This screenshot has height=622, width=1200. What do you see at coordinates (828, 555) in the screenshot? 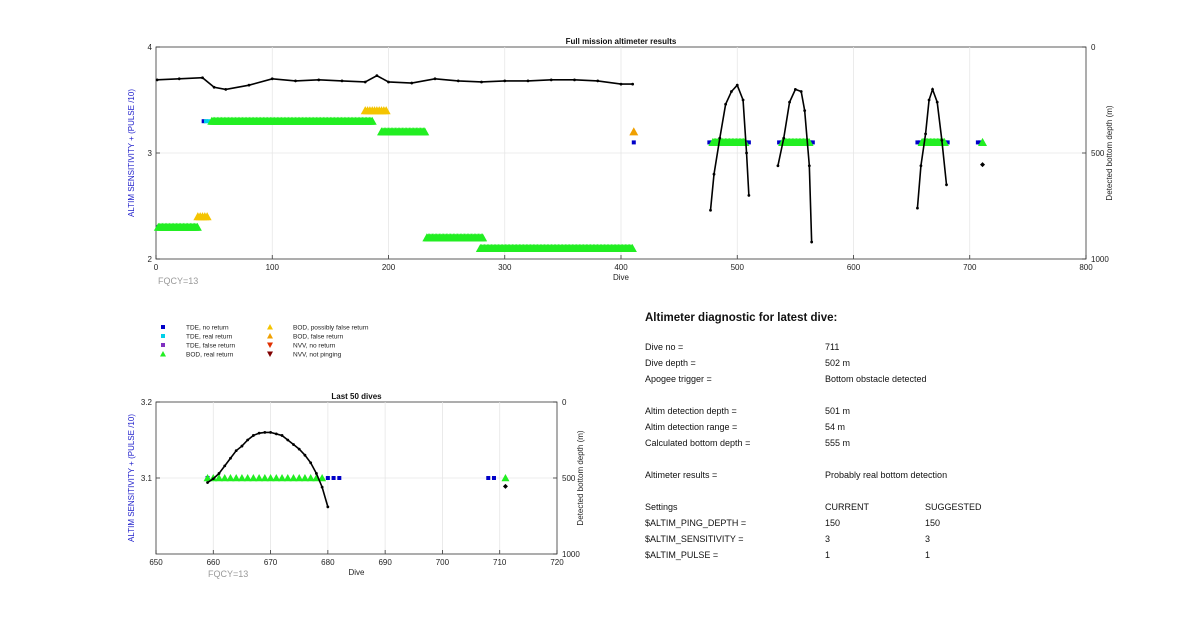
I see `pulse-current: 1` at bounding box center [828, 555].